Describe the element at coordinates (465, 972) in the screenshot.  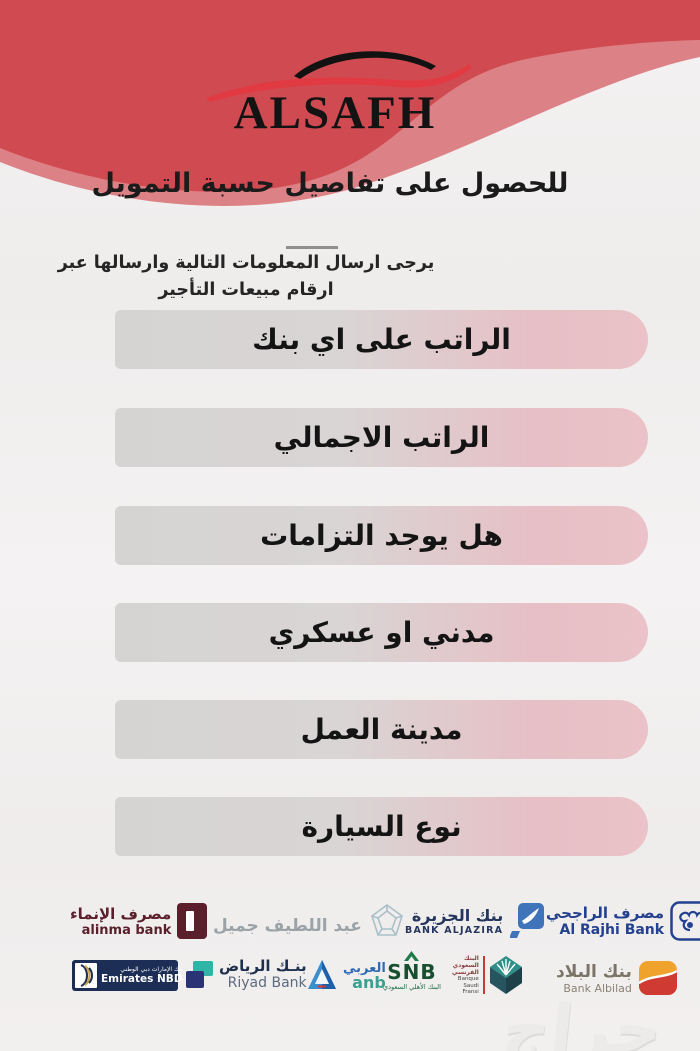
I see `bsf-ar-line3: الفرنسي` at that location.